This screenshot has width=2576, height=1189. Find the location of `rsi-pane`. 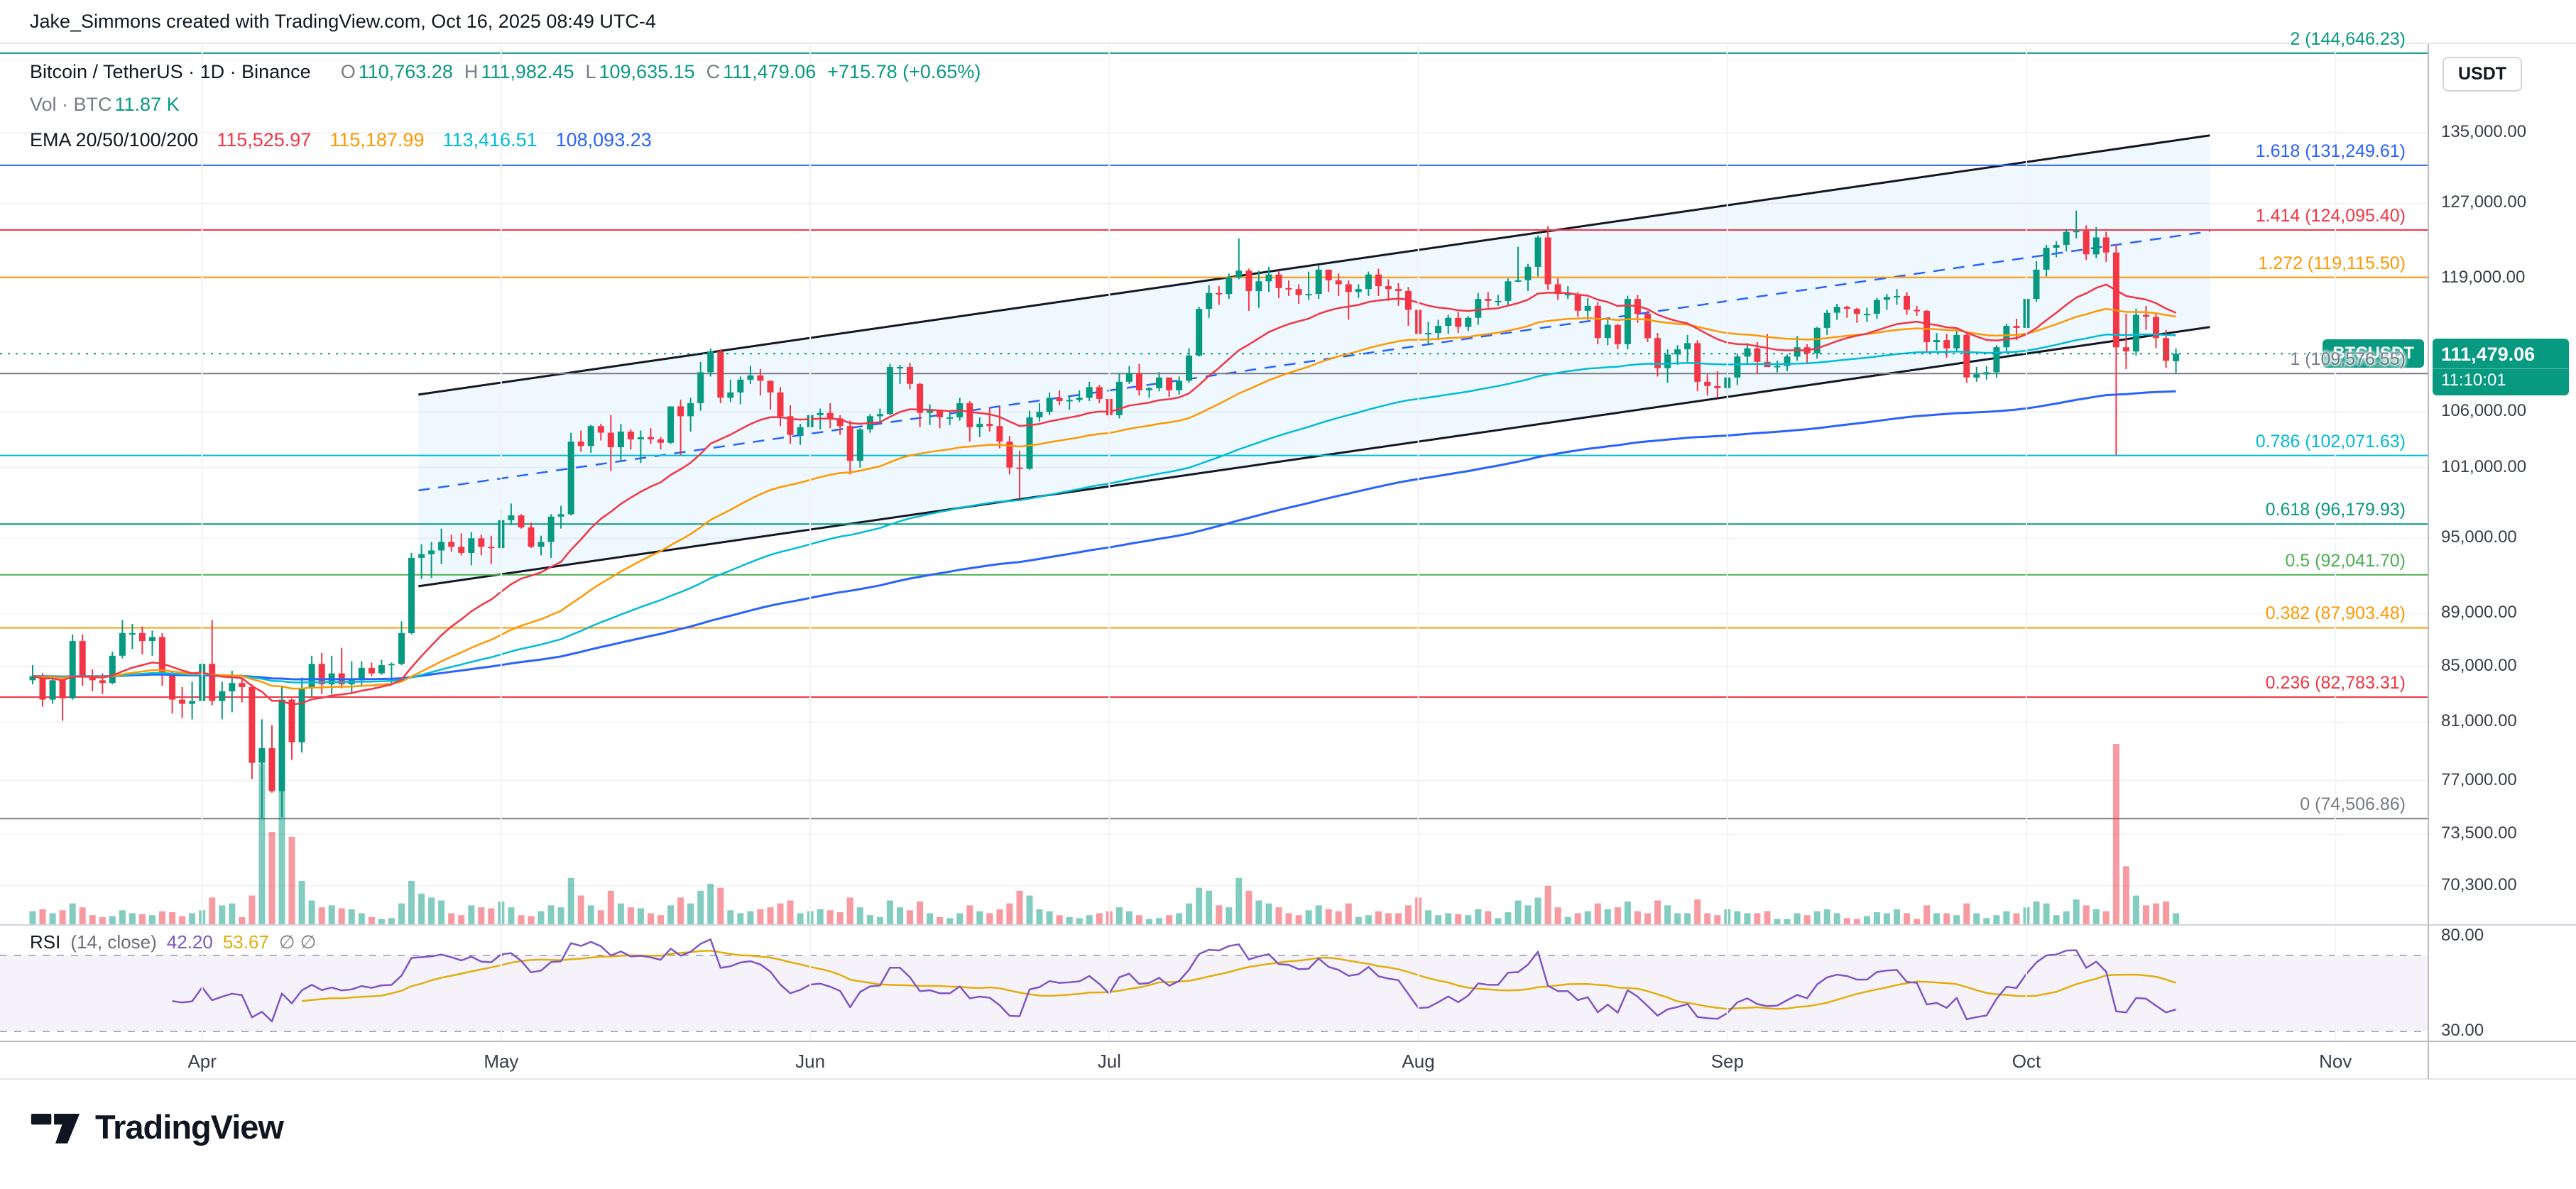

rsi-pane is located at coordinates (1214, 985).